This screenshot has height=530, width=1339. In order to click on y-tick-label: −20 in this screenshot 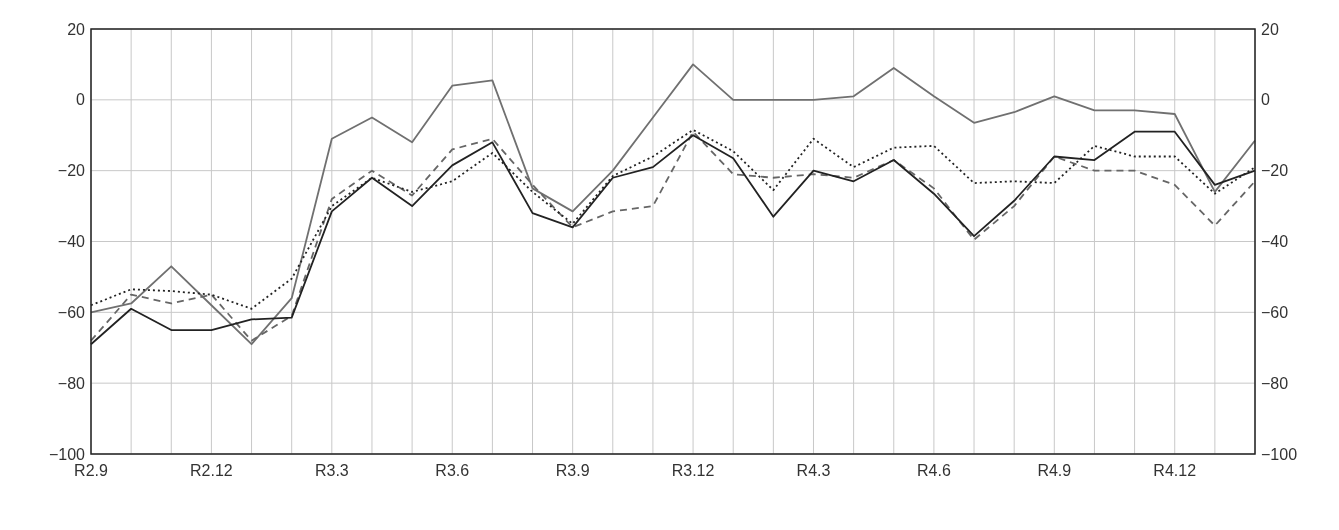, I will do `click(71, 171)`.